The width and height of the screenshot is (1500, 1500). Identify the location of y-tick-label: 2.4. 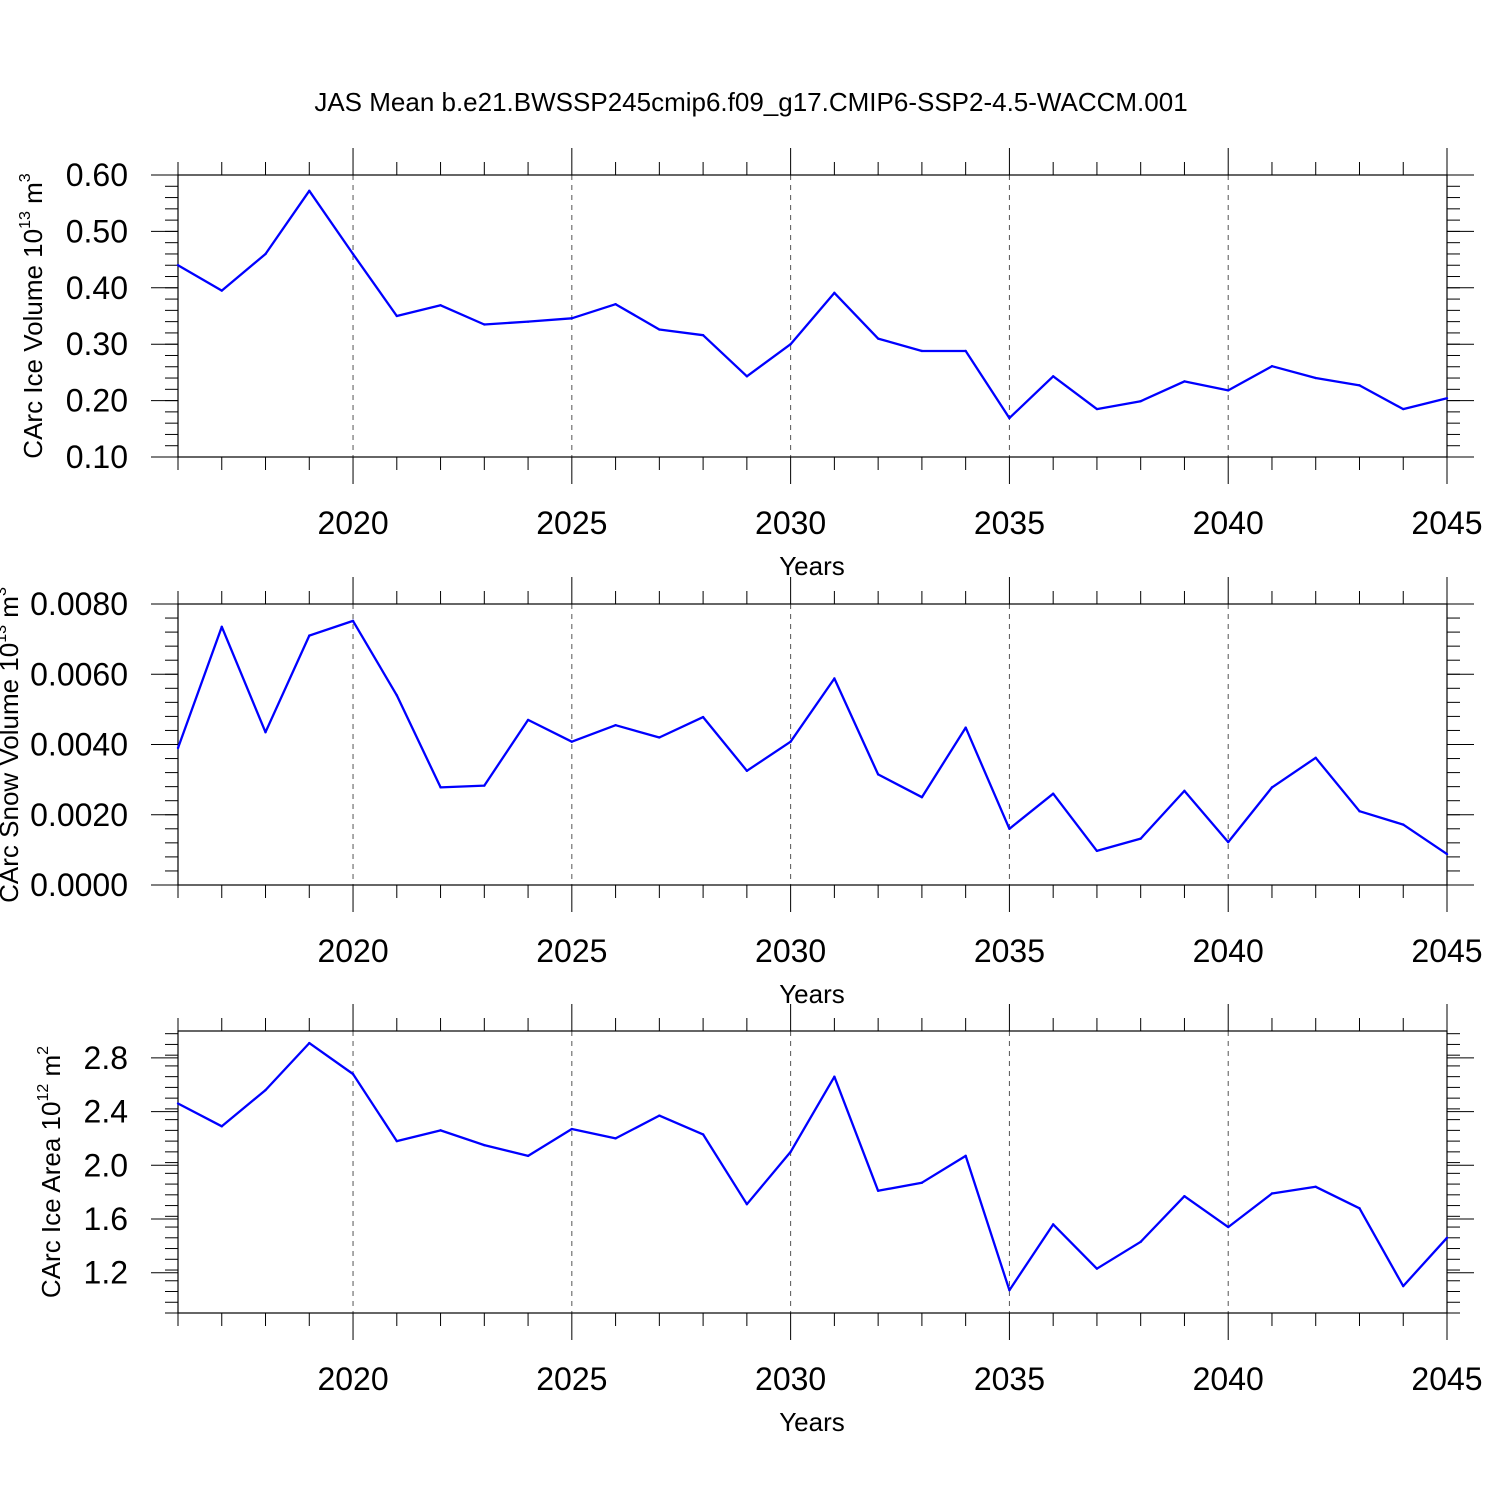
(106, 1112).